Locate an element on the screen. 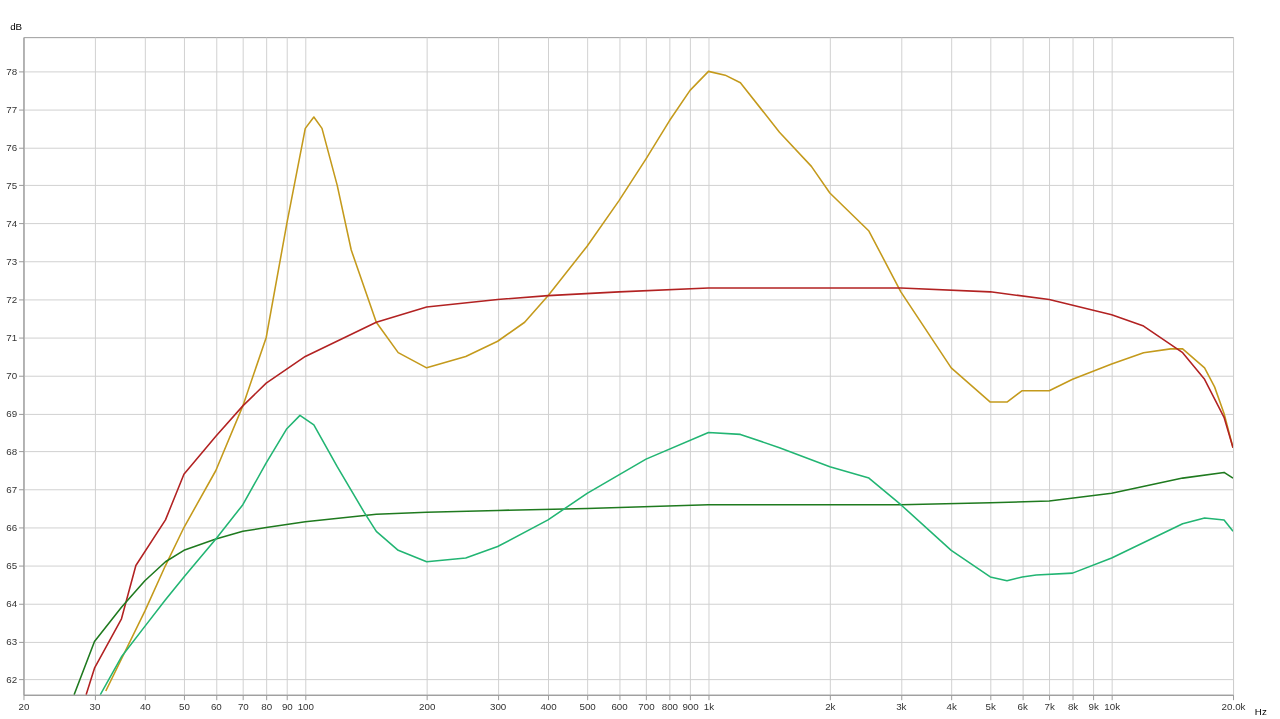 This screenshot has height=719, width=1280. x-tick-label: 9k is located at coordinates (1093, 706).